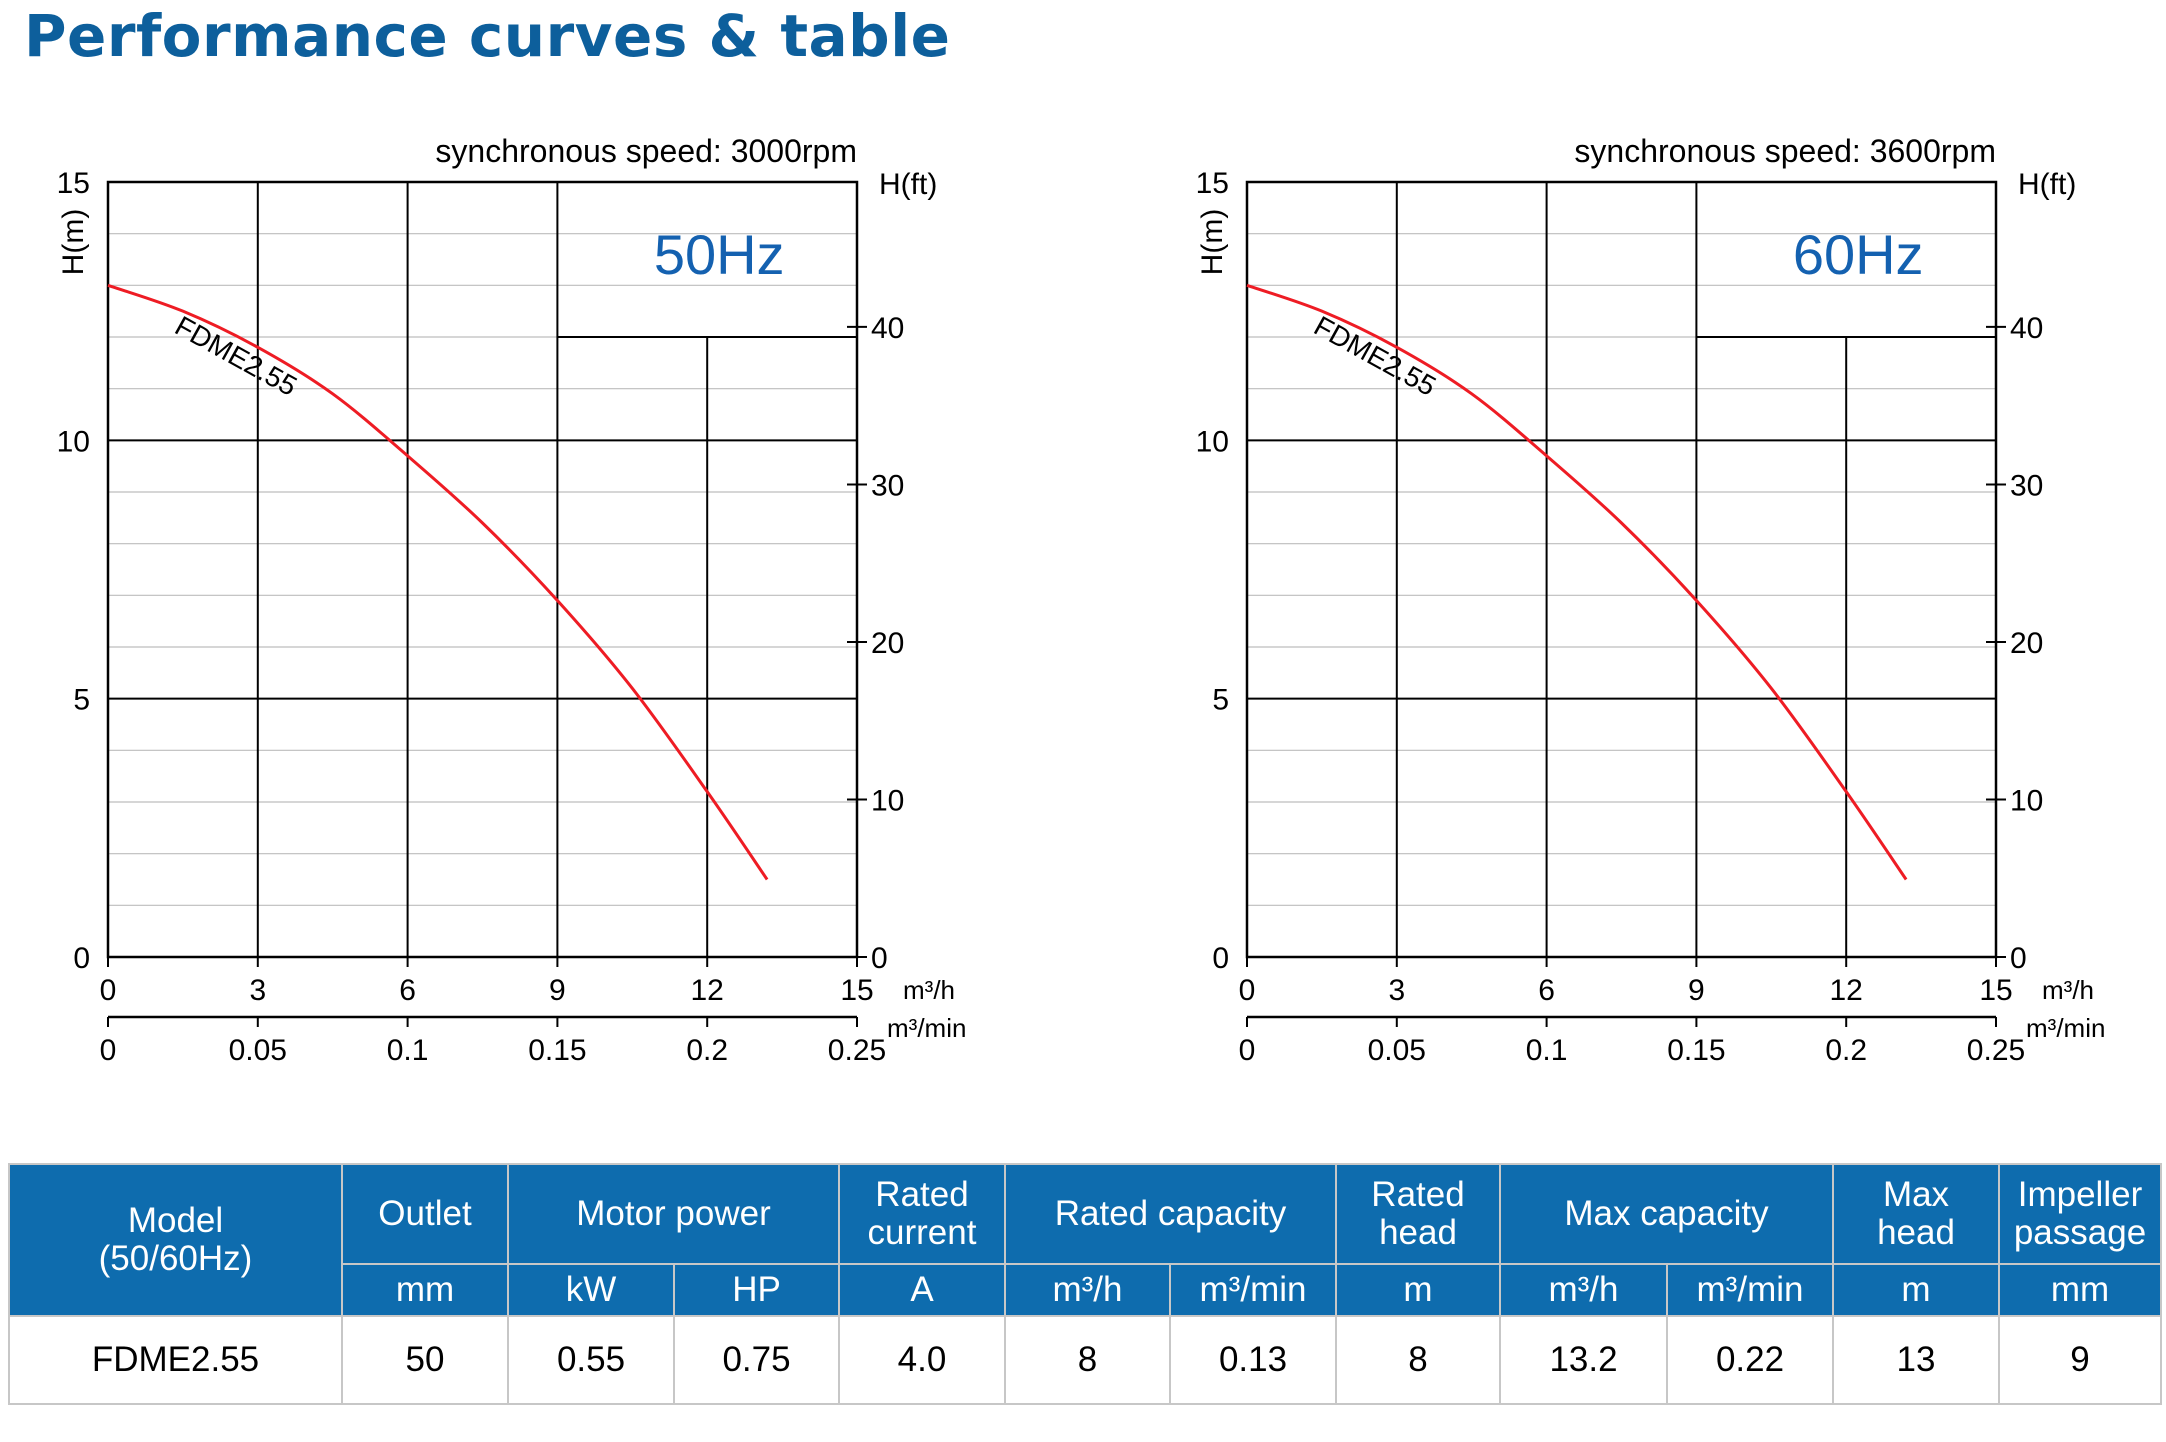 The height and width of the screenshot is (1442, 2166). I want to click on col-header-max-capacity: Max capacity, so click(1666, 1214).